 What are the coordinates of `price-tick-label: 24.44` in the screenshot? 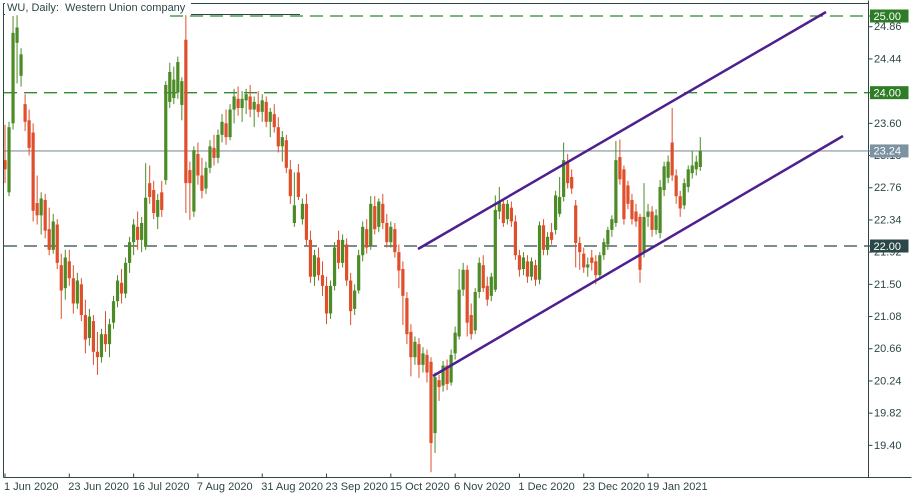 It's located at (888, 59).